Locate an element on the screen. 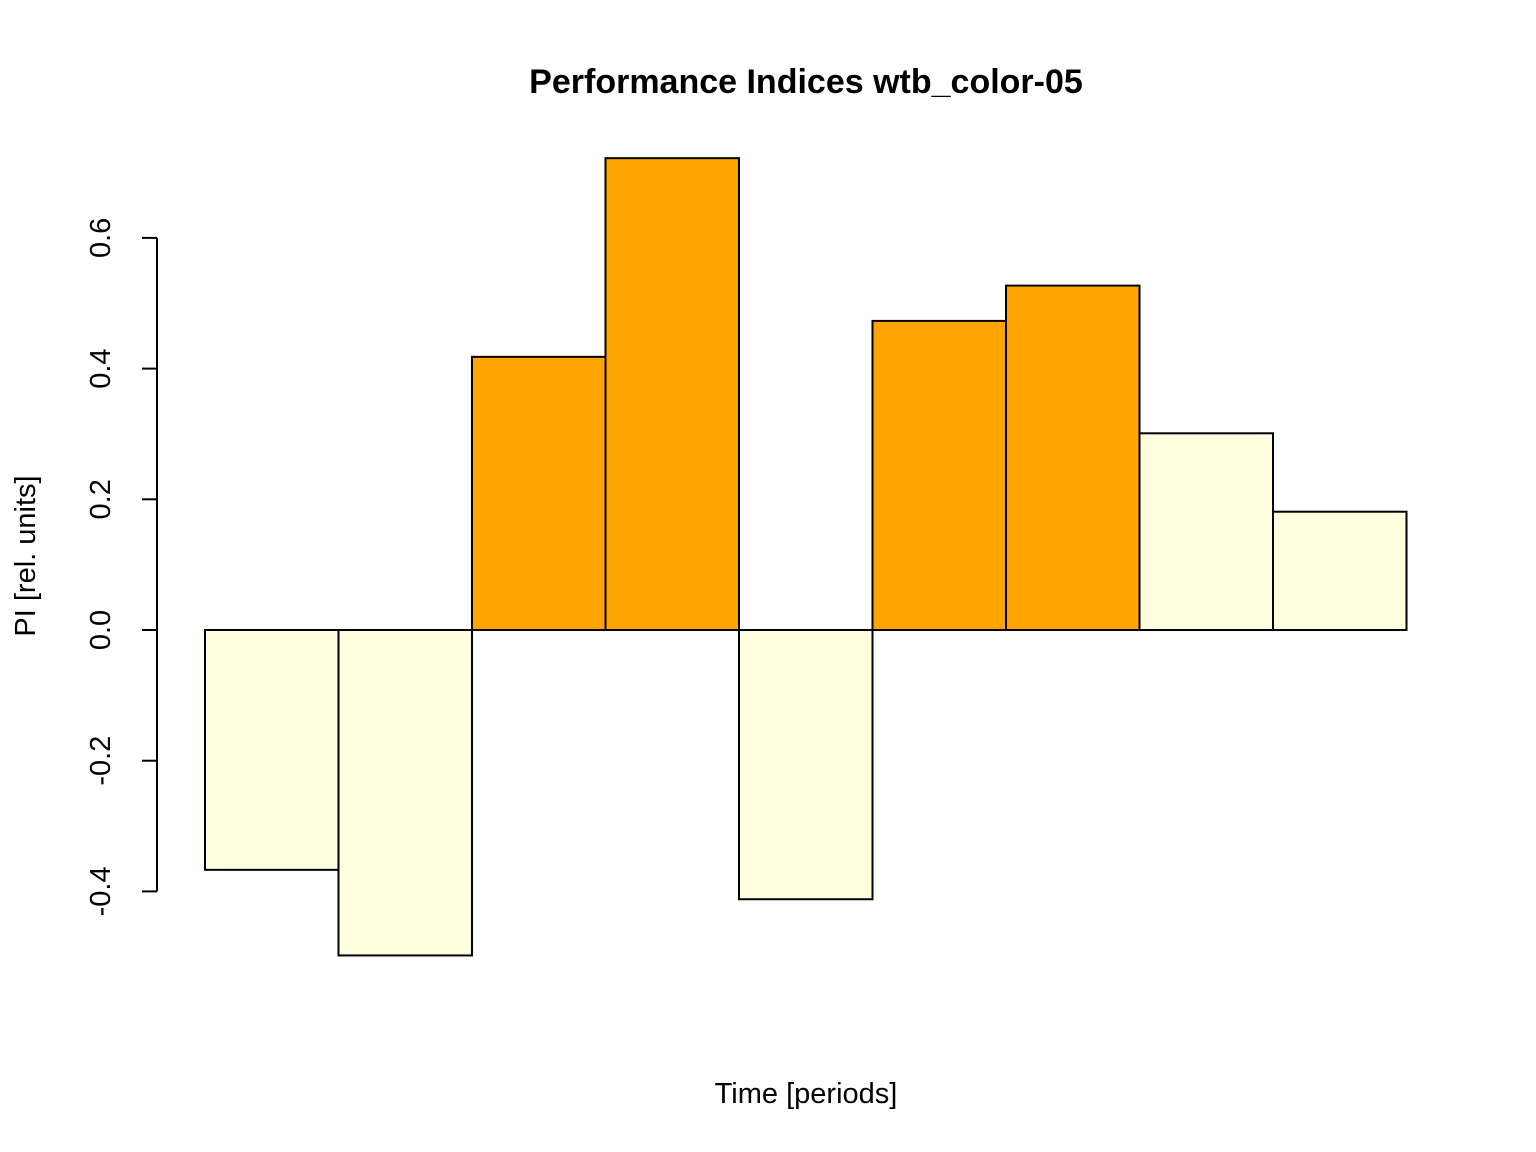 The width and height of the screenshot is (1536, 1152). y-tick-label: 0.4 is located at coordinates (101, 368).